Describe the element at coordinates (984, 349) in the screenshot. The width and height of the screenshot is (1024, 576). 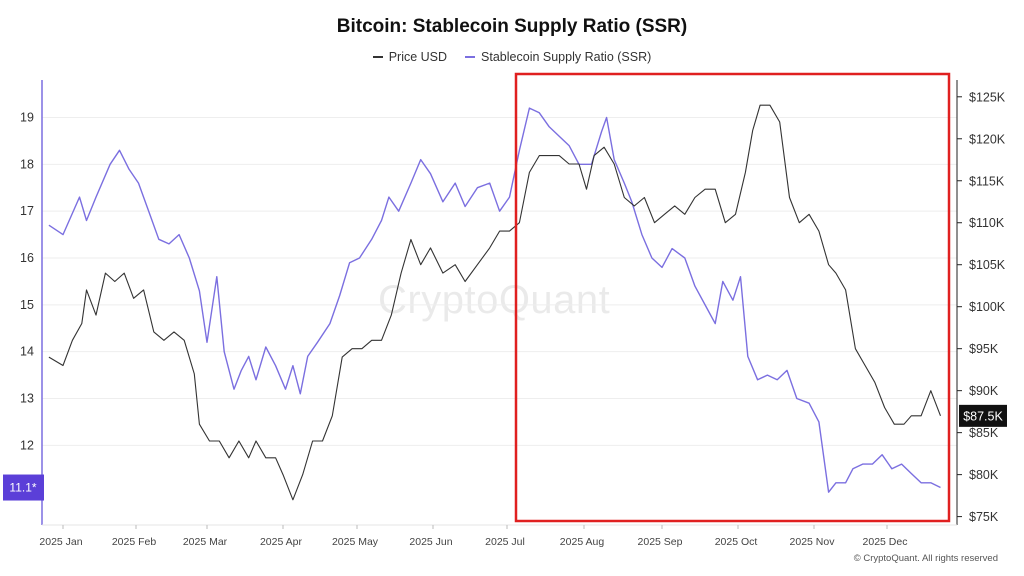
I see `right-tick-label: $95K` at that location.